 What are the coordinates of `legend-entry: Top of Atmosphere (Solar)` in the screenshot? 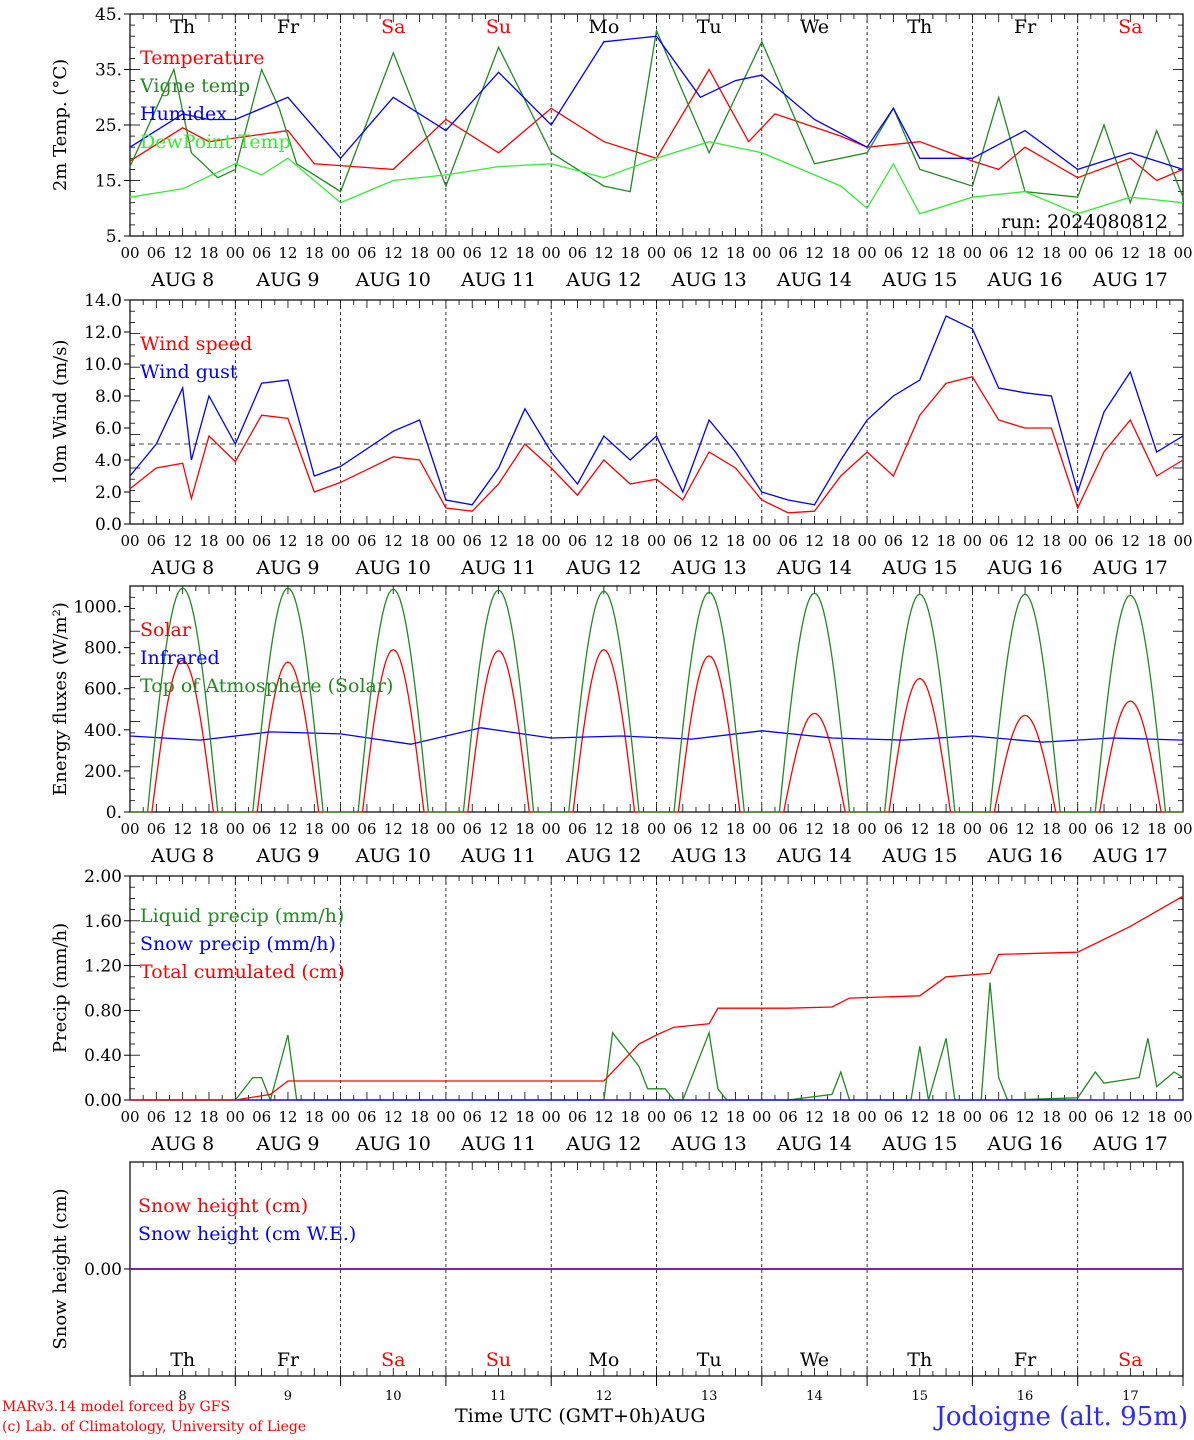 It's located at (266, 686).